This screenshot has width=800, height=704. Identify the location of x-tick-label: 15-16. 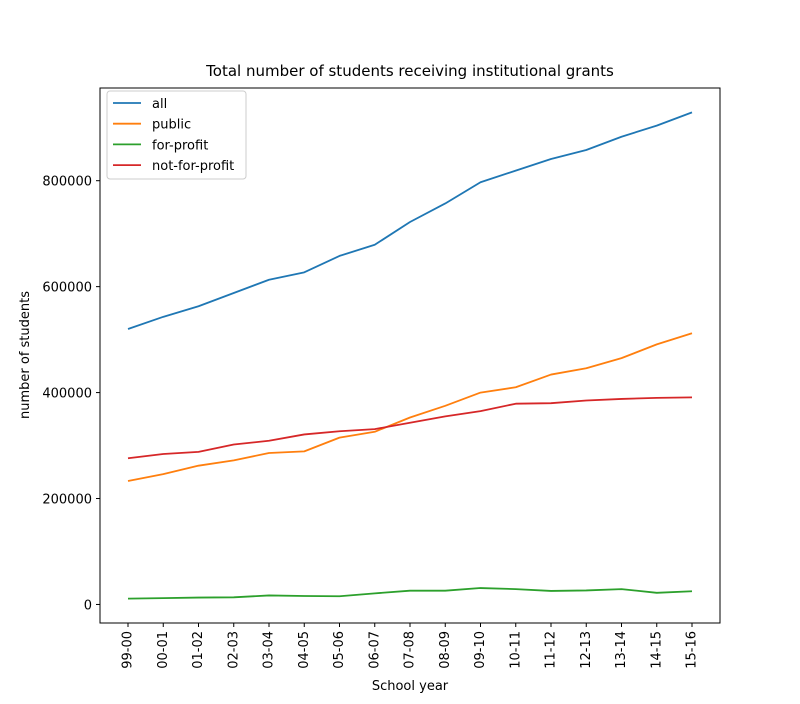
(692, 650).